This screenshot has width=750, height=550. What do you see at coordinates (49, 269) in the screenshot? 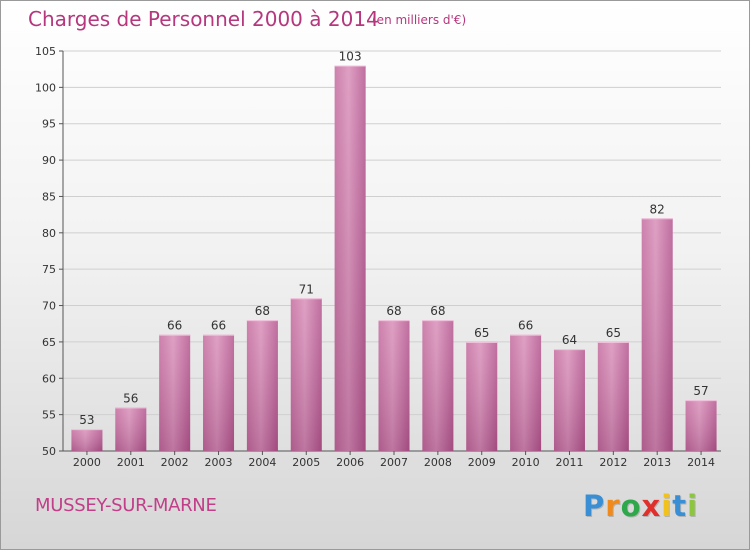
I see `y-tick-label: 75` at bounding box center [49, 269].